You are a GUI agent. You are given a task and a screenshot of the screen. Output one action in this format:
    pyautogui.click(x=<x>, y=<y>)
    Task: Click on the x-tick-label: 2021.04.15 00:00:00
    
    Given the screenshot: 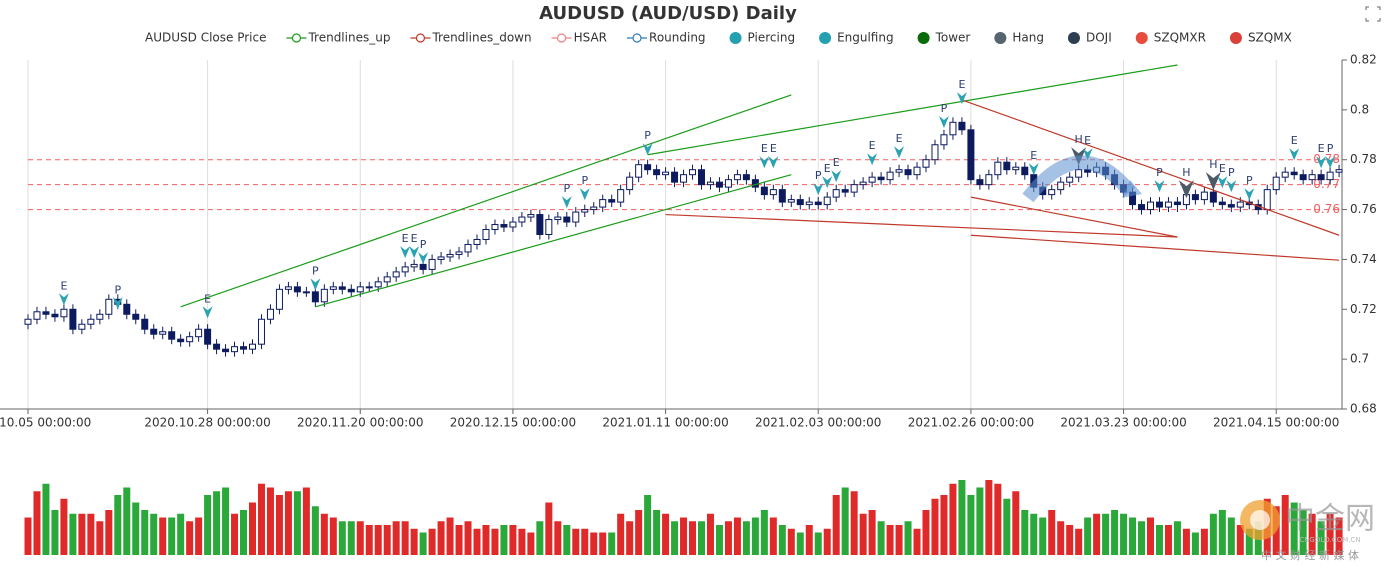 What is the action you would take?
    pyautogui.click(x=1276, y=423)
    